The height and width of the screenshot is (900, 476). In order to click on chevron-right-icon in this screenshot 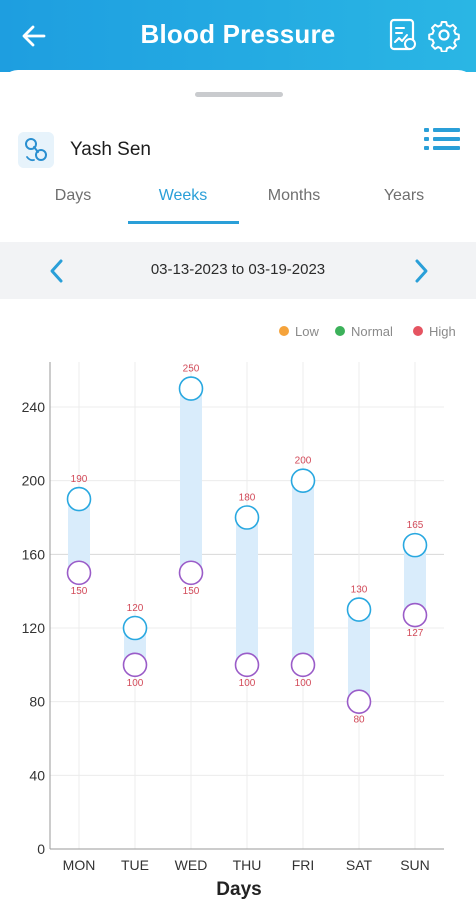, I will do `click(421, 271)`.